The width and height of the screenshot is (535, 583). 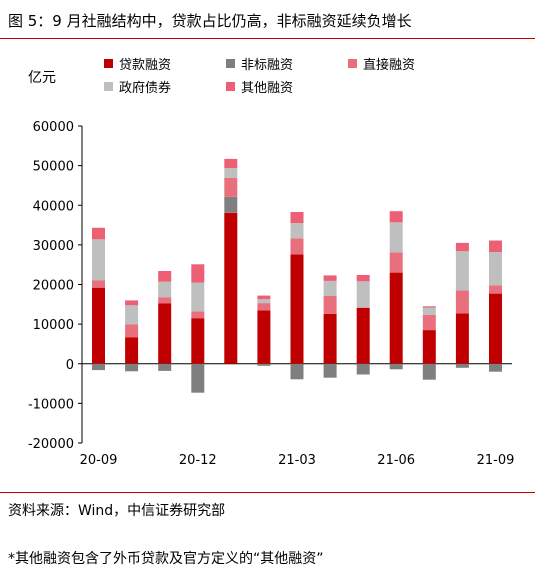 What do you see at coordinates (53, 127) in the screenshot?
I see `y-tick-label: 60000` at bounding box center [53, 127].